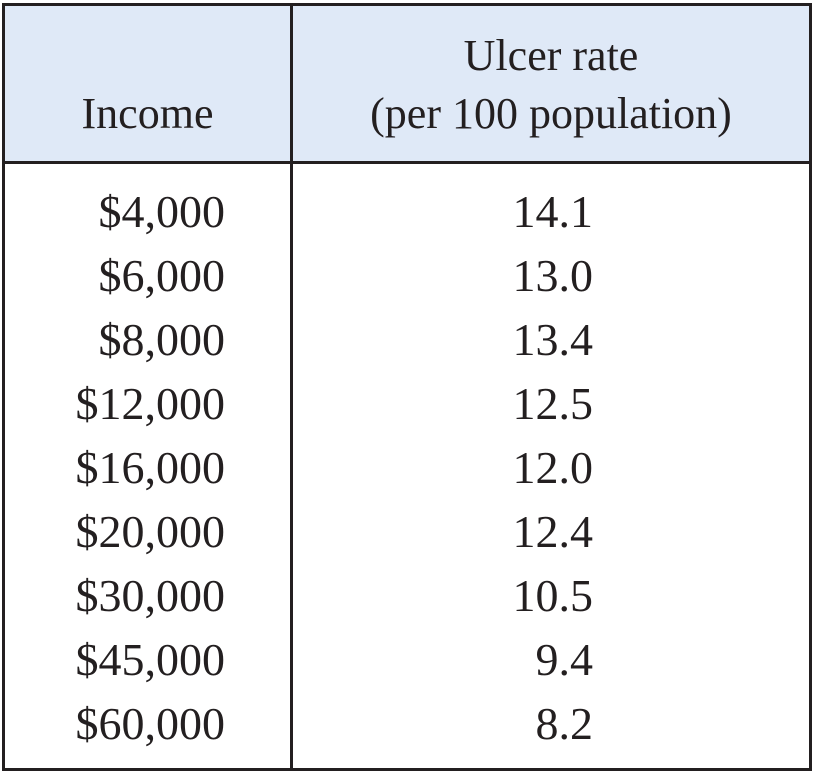 Image resolution: width=817 pixels, height=774 pixels. I want to click on table-row: $16,000 12.0, so click(407, 468).